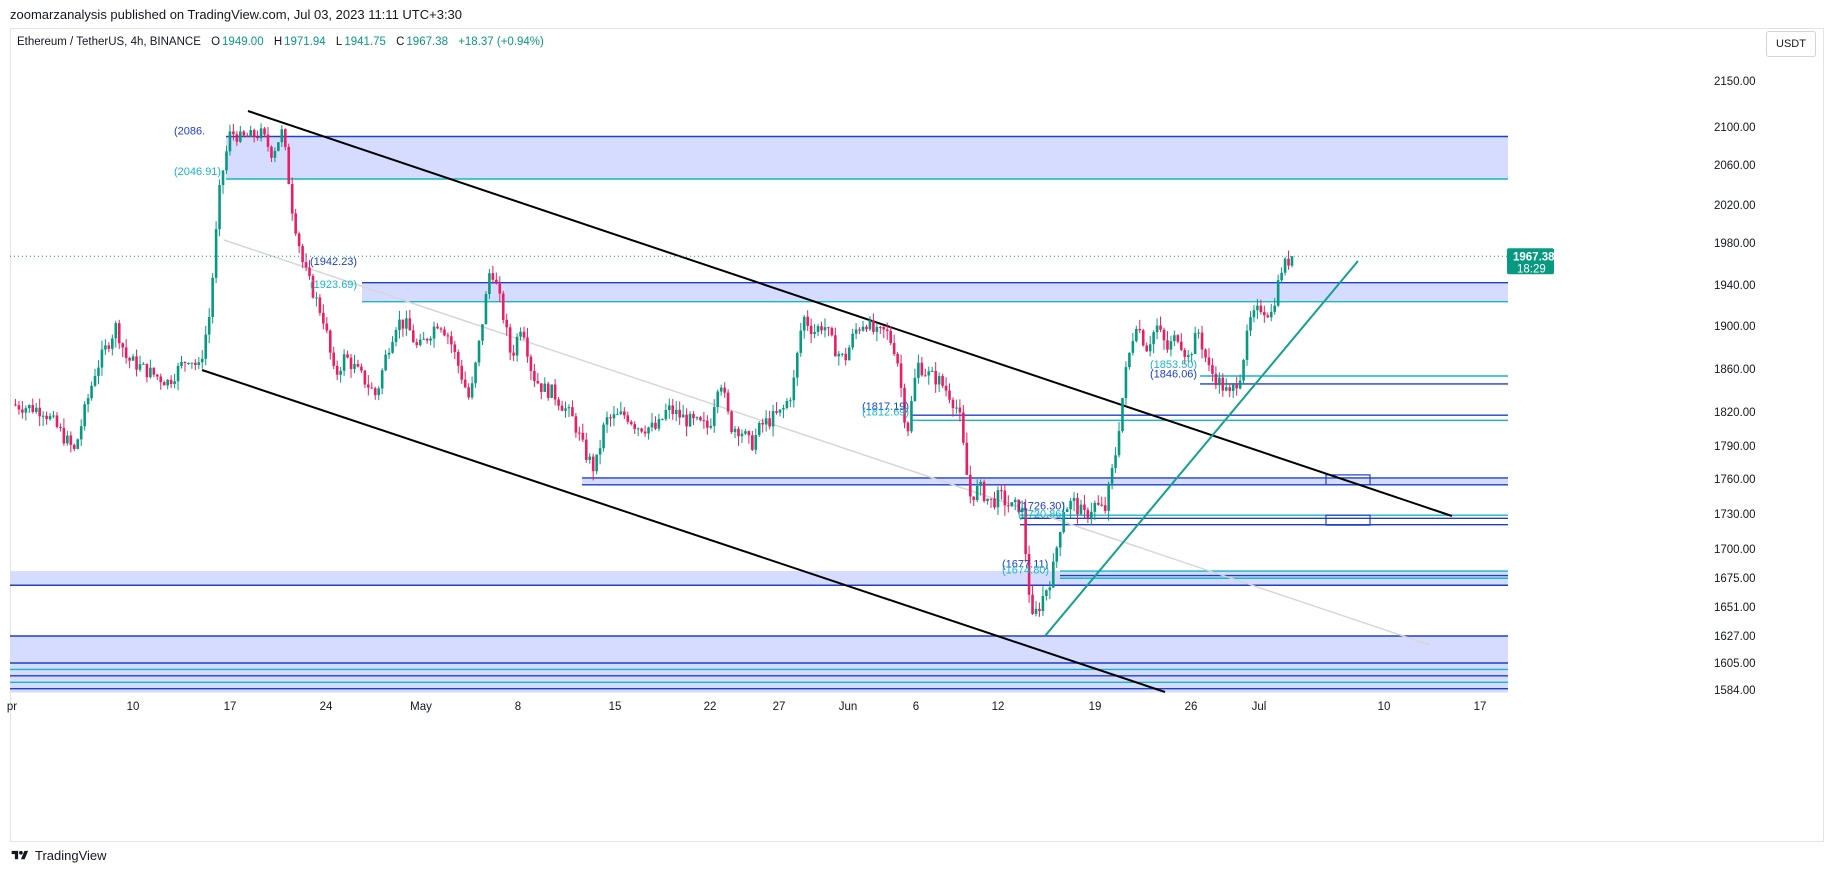 This screenshot has height=875, width=1835. Describe the element at coordinates (58, 855) in the screenshot. I see `tradingview-brand: TradingView` at that location.